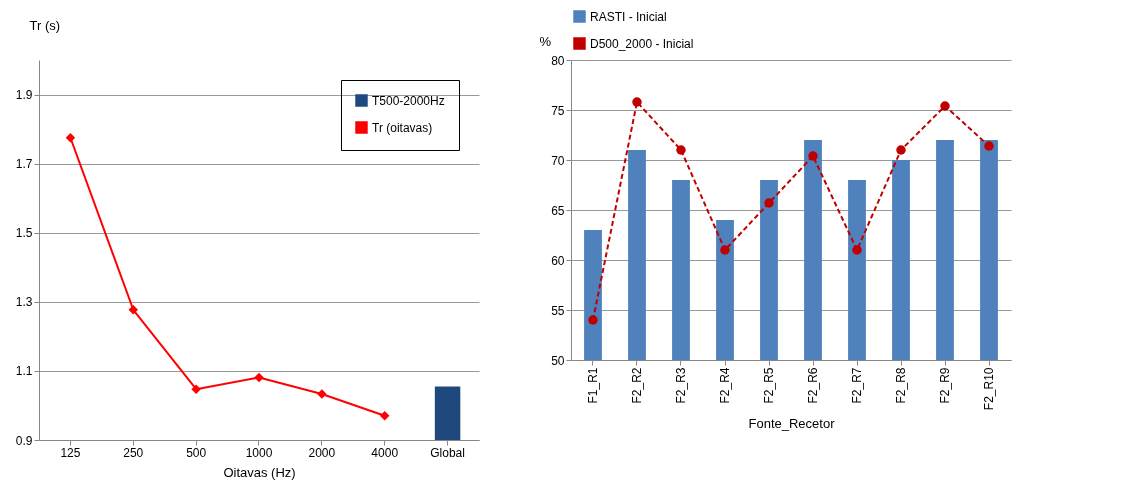 The width and height of the screenshot is (1144, 482). I want to click on y-tick-label: 65, so click(558, 210).